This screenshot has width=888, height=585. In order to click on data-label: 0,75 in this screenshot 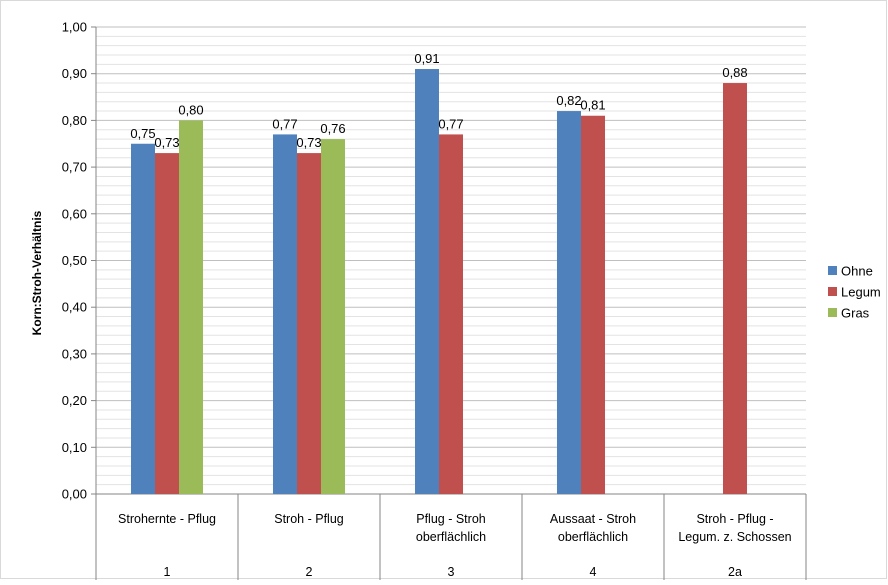, I will do `click(142, 133)`.